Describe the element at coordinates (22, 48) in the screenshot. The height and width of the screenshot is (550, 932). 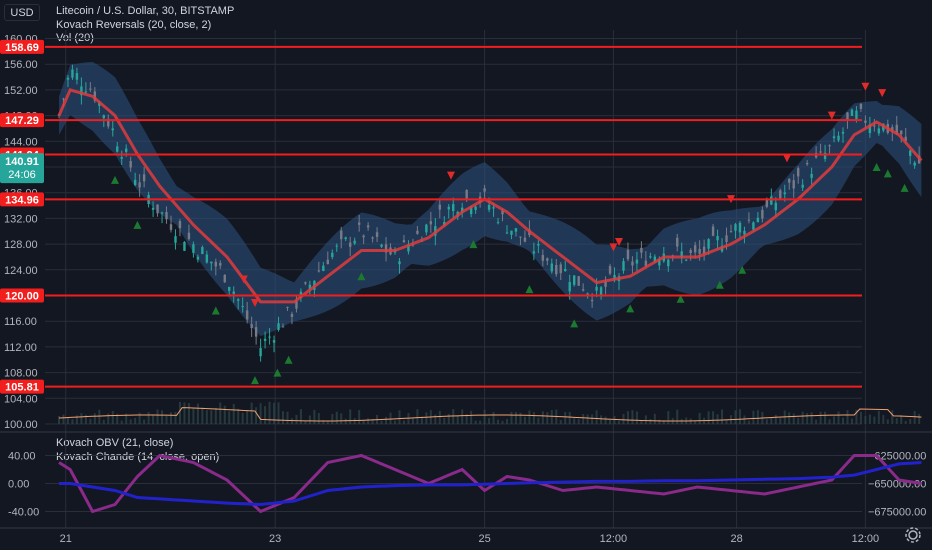
I see `price-level-label: 158.69` at that location.